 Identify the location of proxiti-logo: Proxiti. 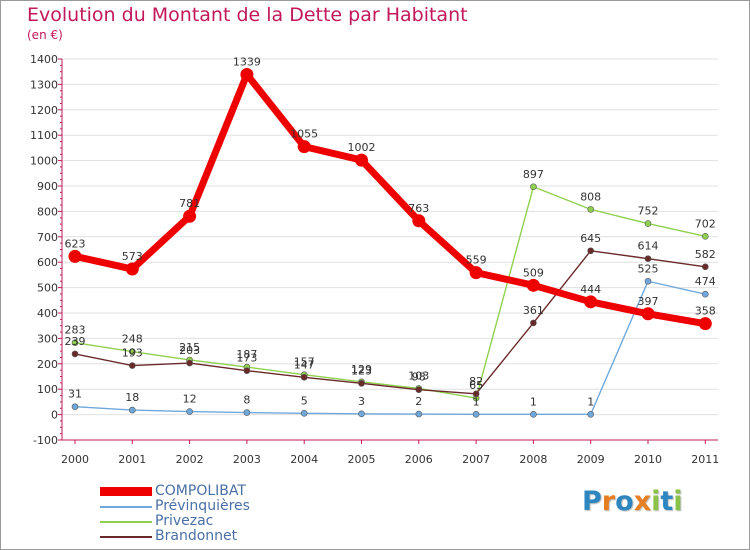
(632, 501).